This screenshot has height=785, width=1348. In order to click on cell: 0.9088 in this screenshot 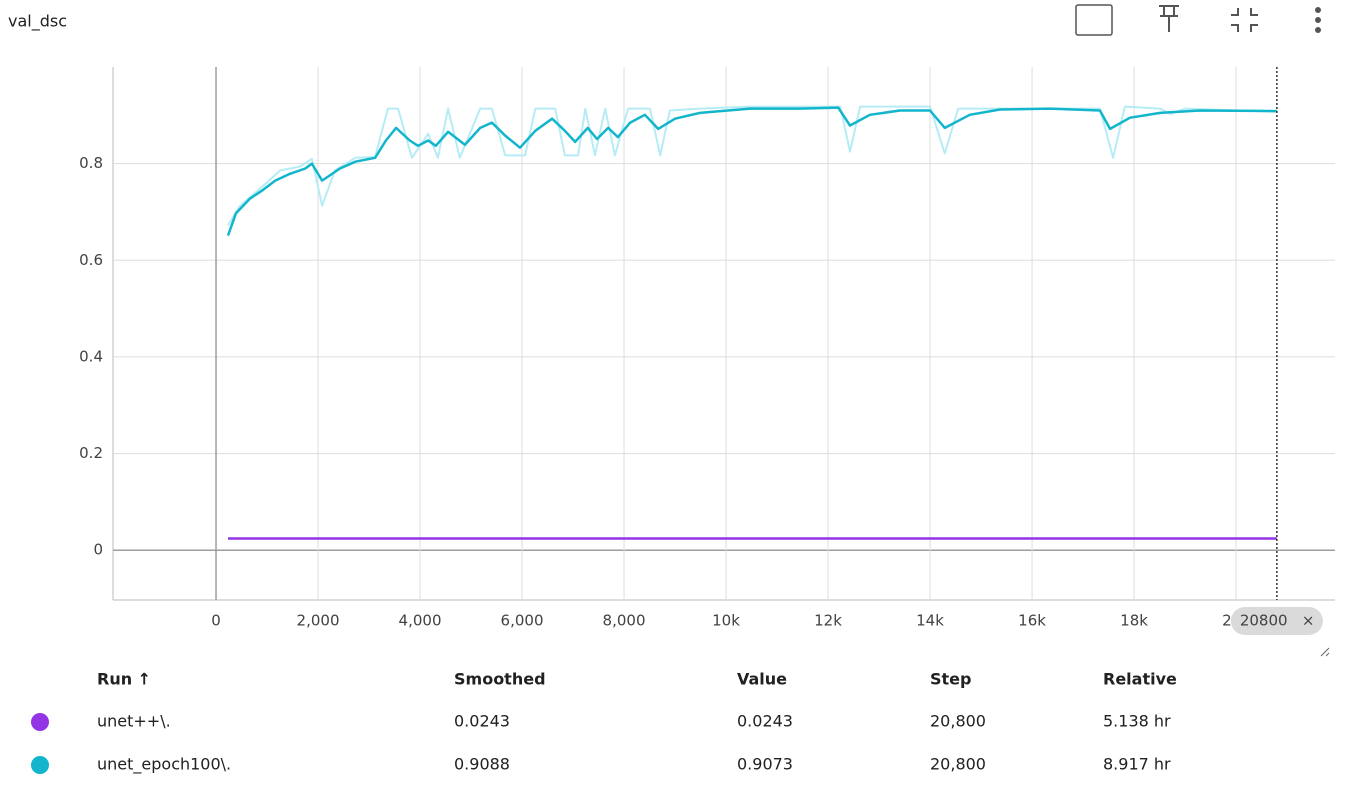, I will do `click(482, 764)`.